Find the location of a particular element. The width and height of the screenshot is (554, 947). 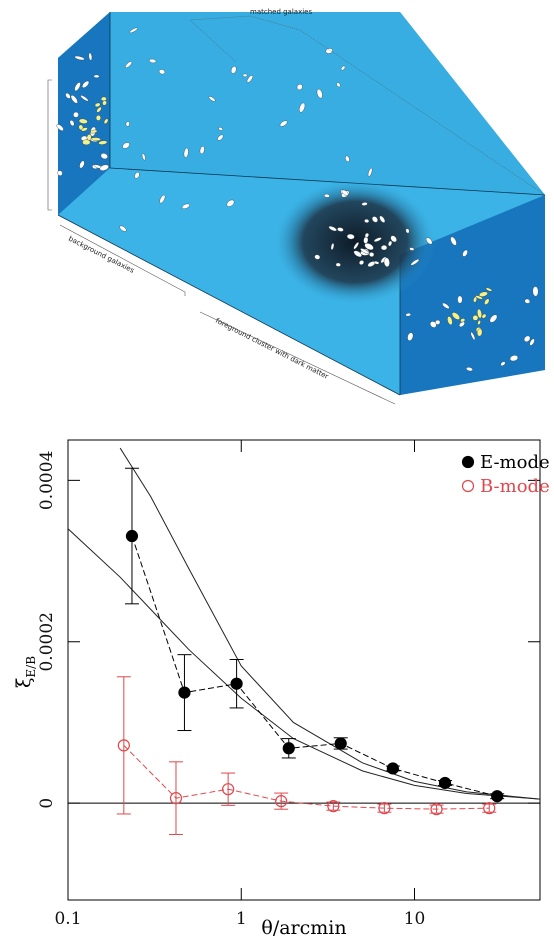

y-axis-symbol: ξ is located at coordinates (24, 683).